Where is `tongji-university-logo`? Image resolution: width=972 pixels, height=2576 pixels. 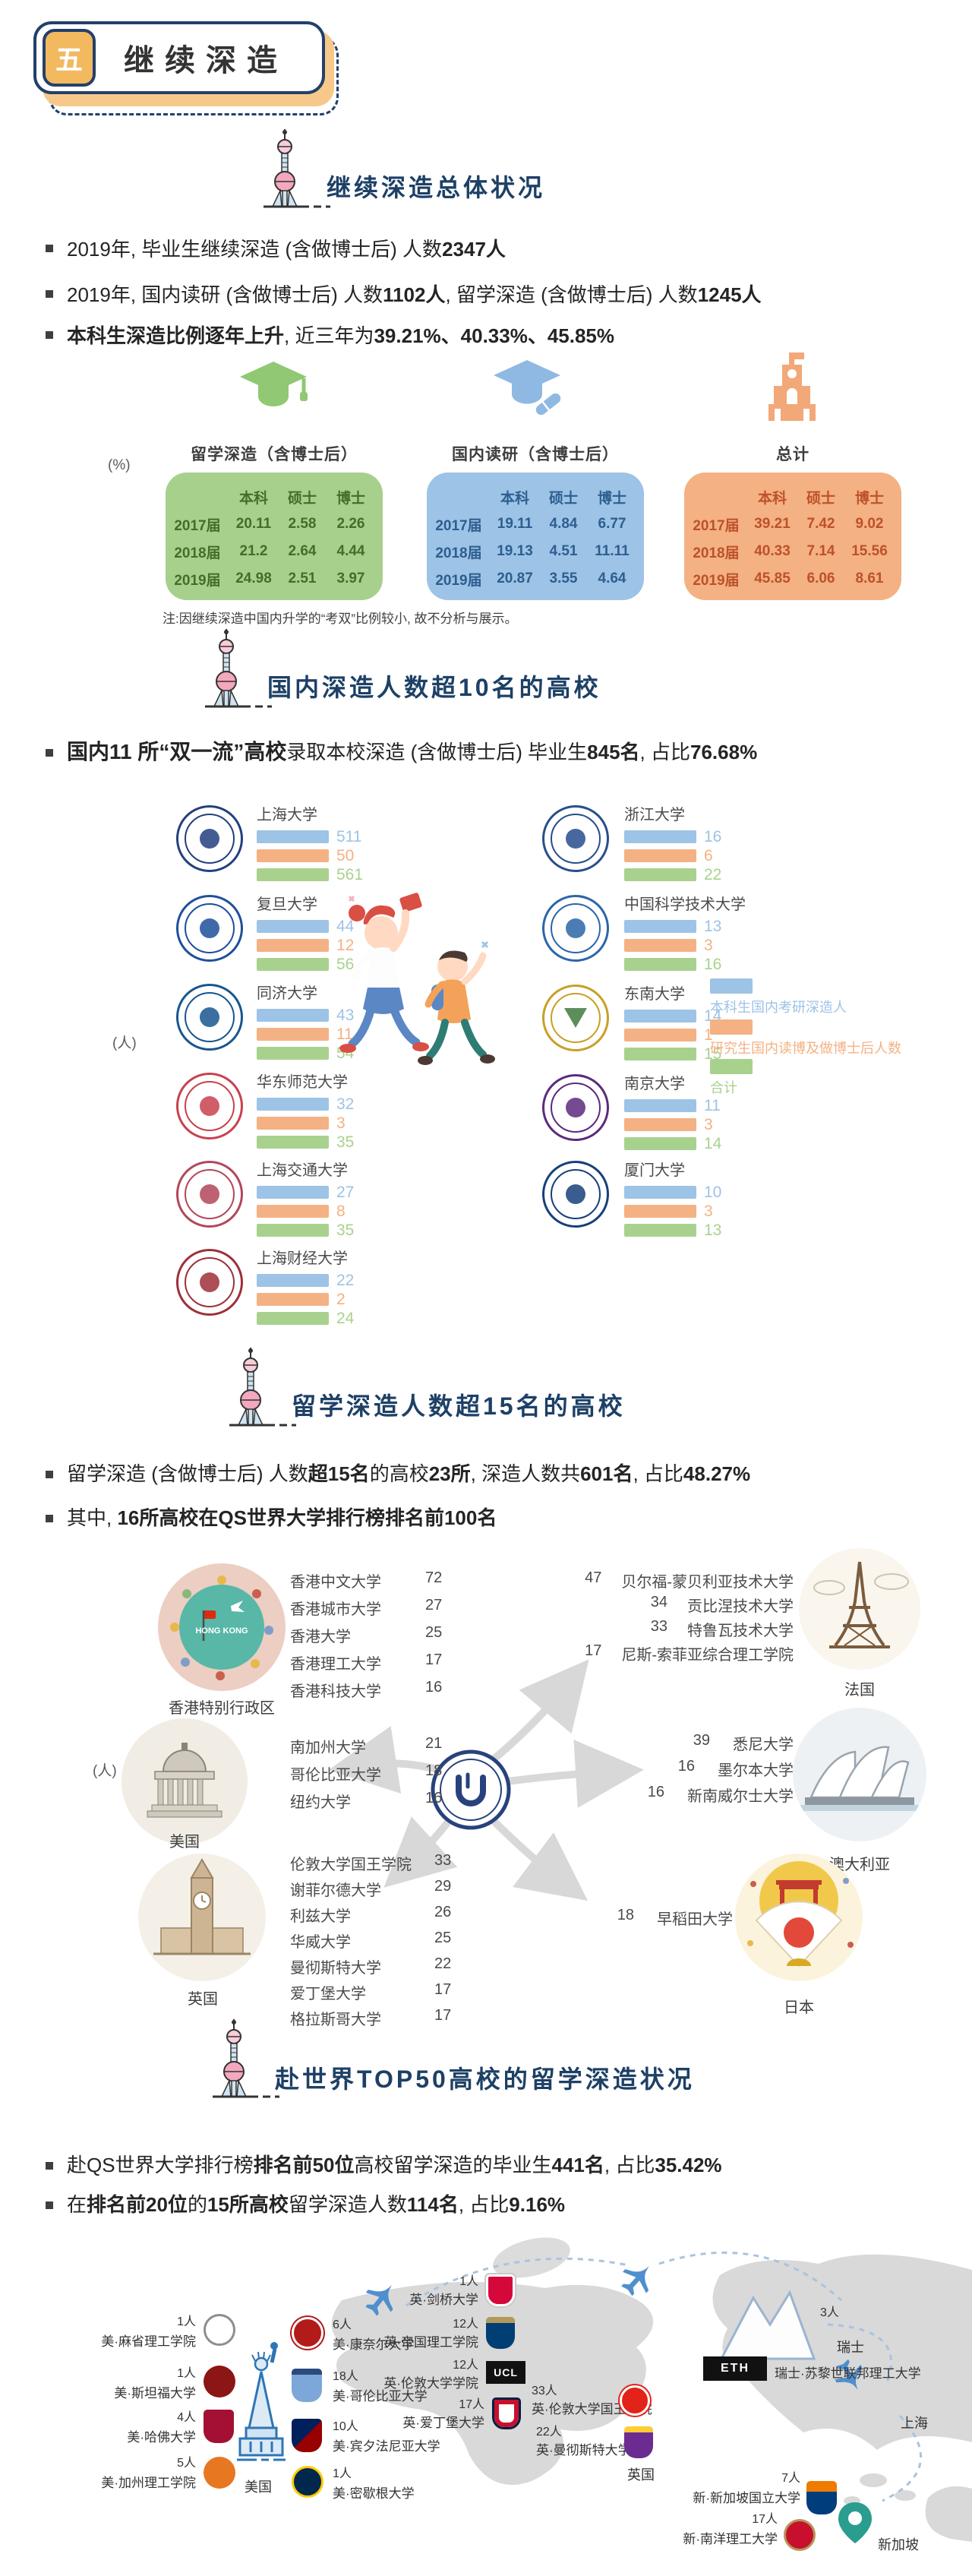 tongji-university-logo is located at coordinates (209, 1017).